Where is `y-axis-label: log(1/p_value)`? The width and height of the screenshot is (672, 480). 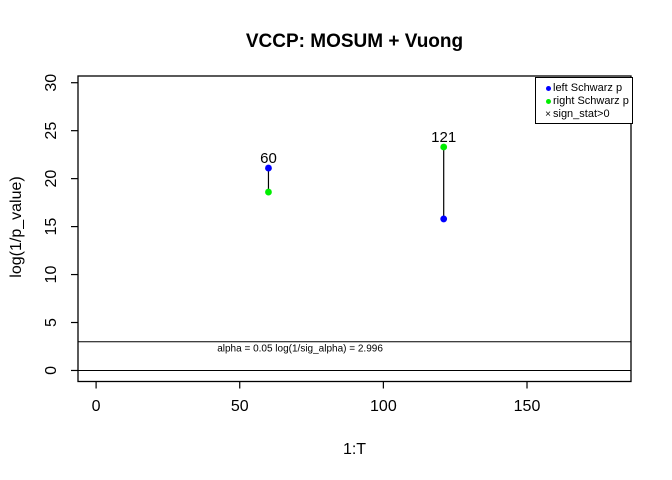 y-axis-label: log(1/p_value) is located at coordinates (16, 227).